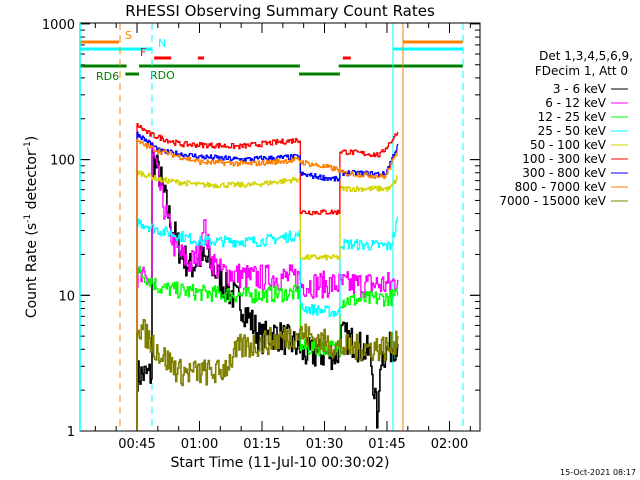 This screenshot has width=640, height=480. Describe the element at coordinates (199, 444) in the screenshot. I see `x-tick-label: 01:00` at that location.